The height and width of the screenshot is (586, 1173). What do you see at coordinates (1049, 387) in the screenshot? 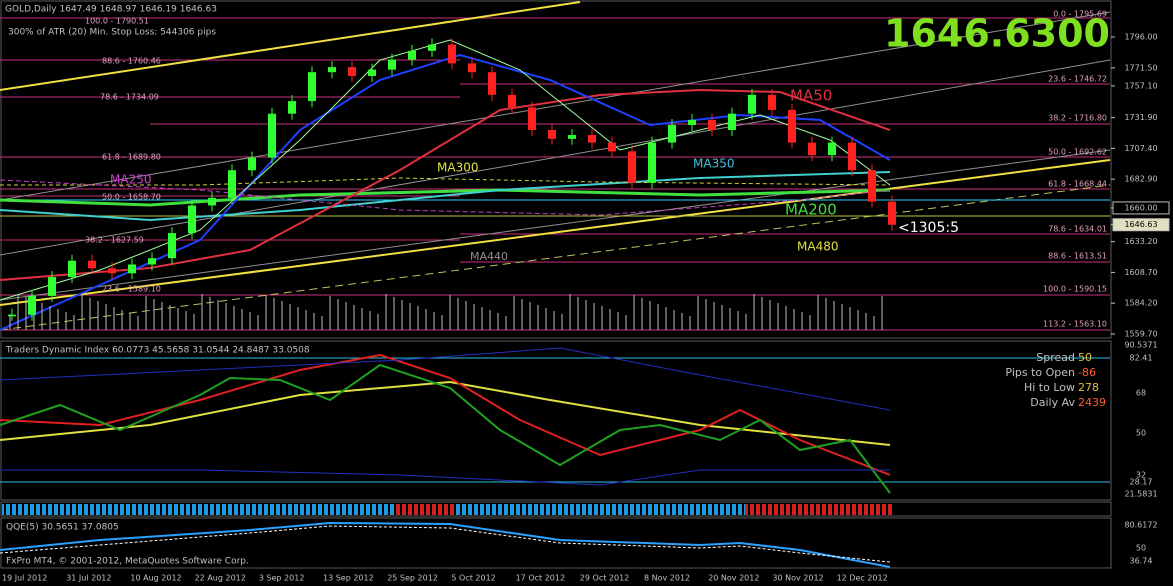
I see `info-label: Hi to Low` at bounding box center [1049, 387].